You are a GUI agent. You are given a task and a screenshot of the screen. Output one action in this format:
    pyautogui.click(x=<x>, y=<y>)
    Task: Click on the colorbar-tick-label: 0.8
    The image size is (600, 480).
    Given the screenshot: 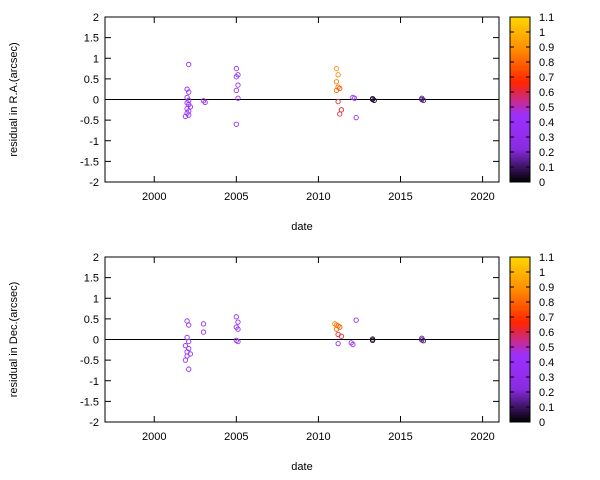 What is the action you would take?
    pyautogui.click(x=546, y=63)
    